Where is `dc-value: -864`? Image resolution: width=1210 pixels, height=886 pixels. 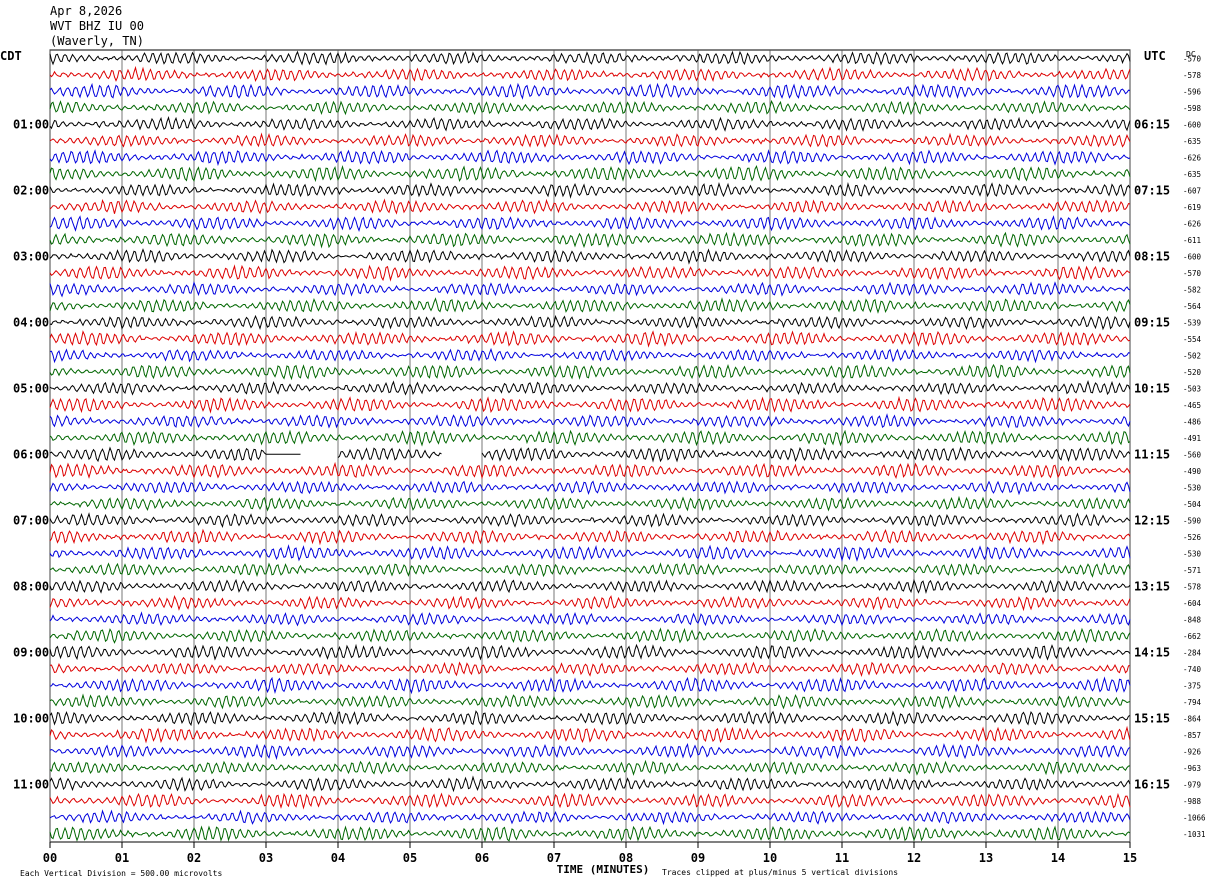
dc-value: -864 is located at coordinates (1192, 718).